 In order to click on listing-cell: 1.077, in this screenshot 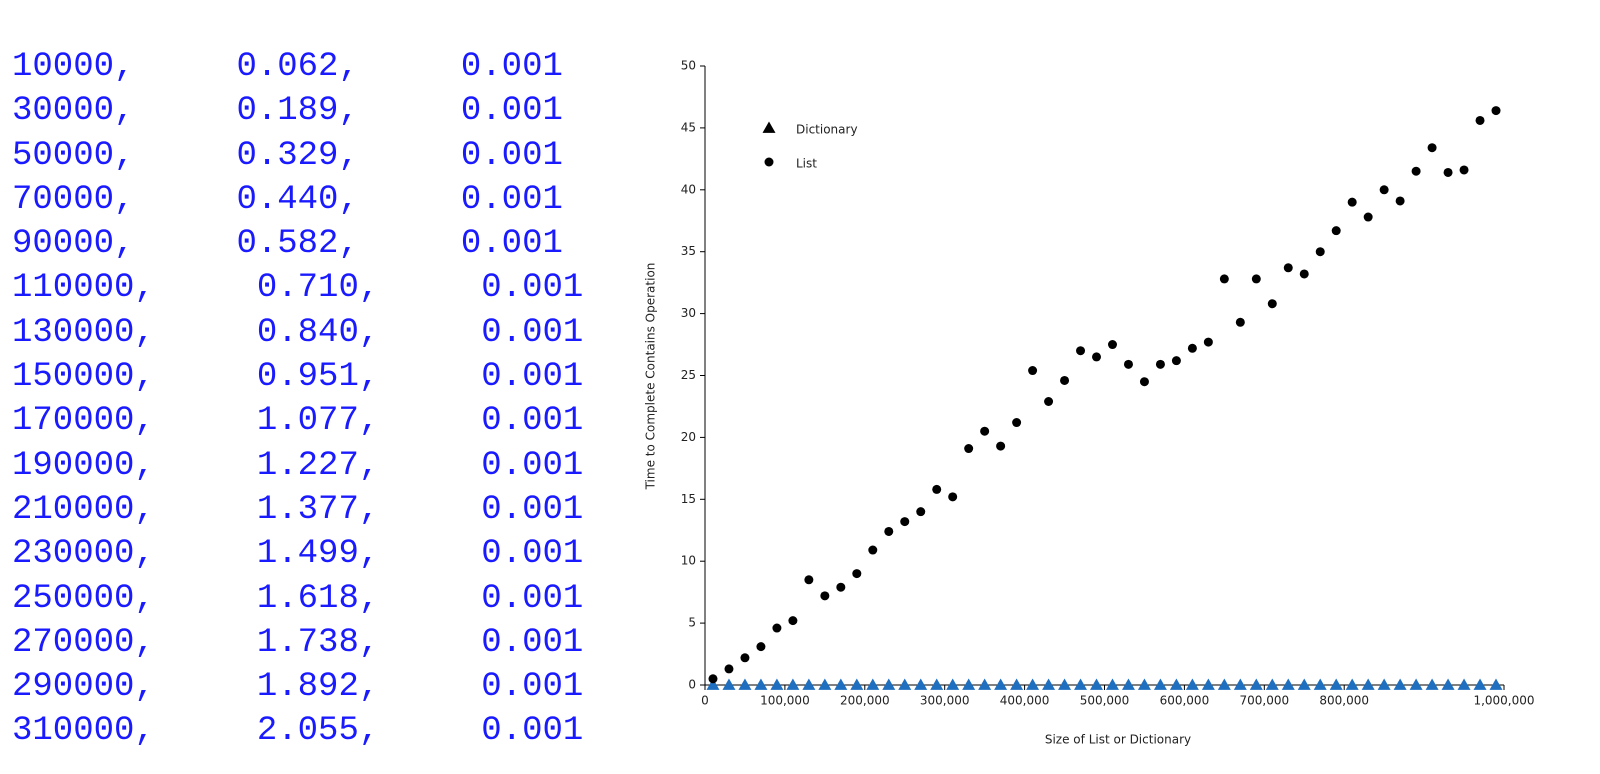, I will do `click(318, 421)`.